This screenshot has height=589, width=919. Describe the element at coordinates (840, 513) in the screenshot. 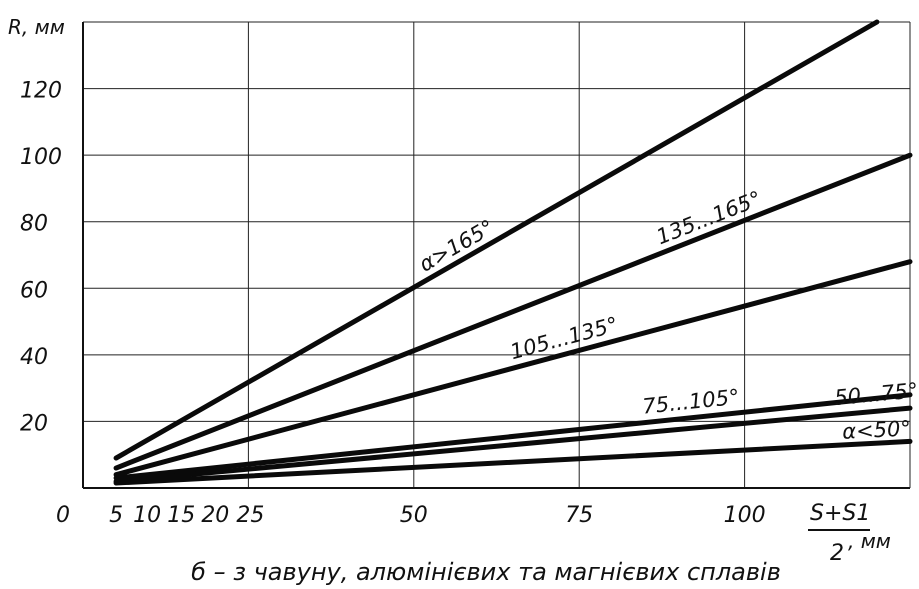

I see `x-axis-label-numerator: S+S1` at that location.